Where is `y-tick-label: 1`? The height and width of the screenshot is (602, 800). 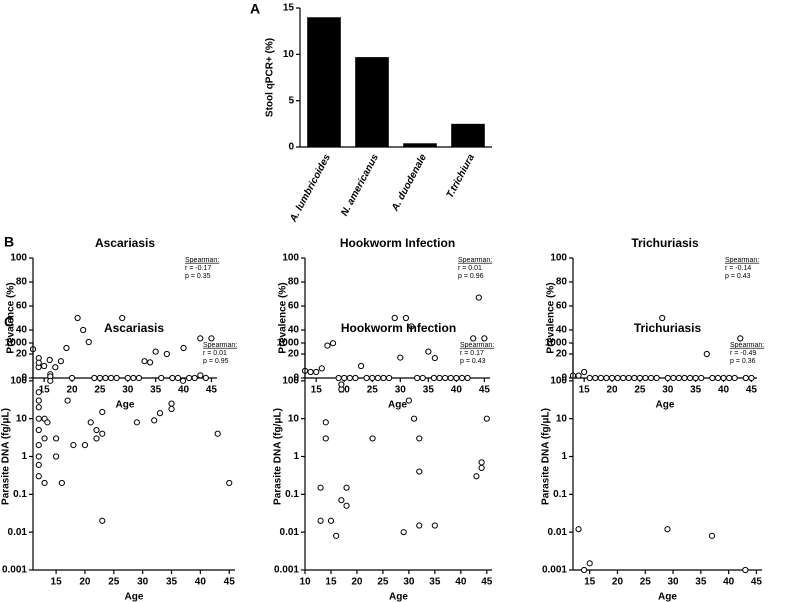 y-tick-label: 1 is located at coordinates (564, 456).